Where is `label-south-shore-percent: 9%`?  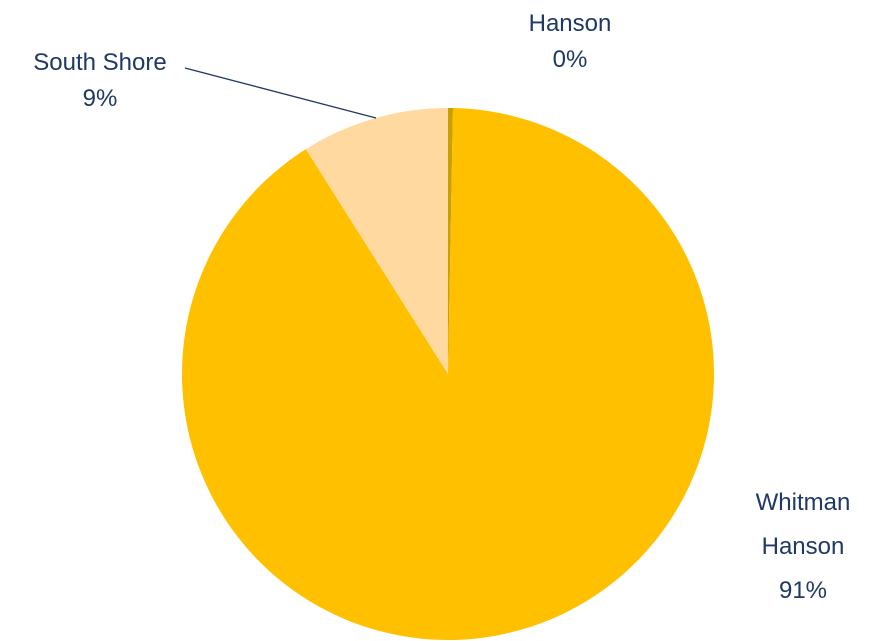
label-south-shore-percent: 9% is located at coordinates (100, 98).